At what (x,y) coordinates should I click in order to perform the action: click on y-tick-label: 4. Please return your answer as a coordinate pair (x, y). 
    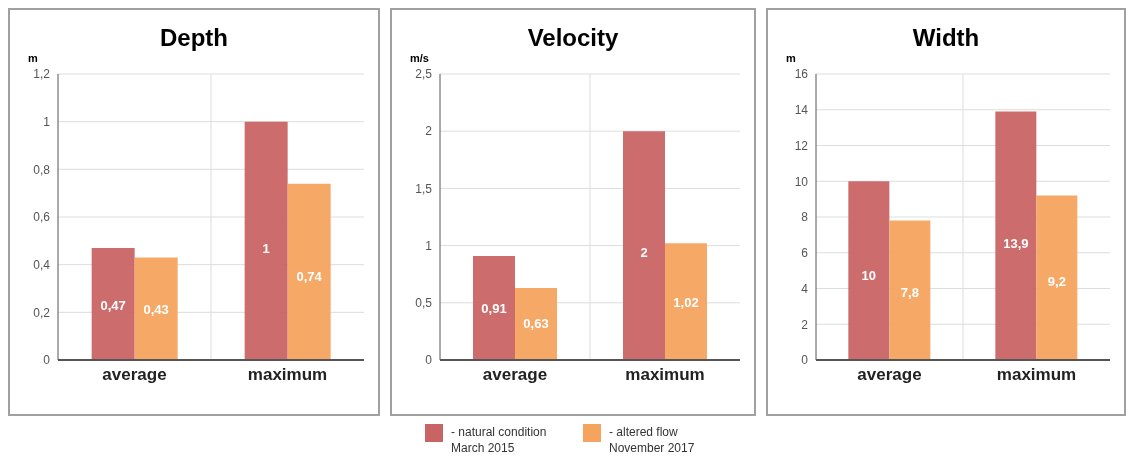
    Looking at the image, I should click on (805, 288).